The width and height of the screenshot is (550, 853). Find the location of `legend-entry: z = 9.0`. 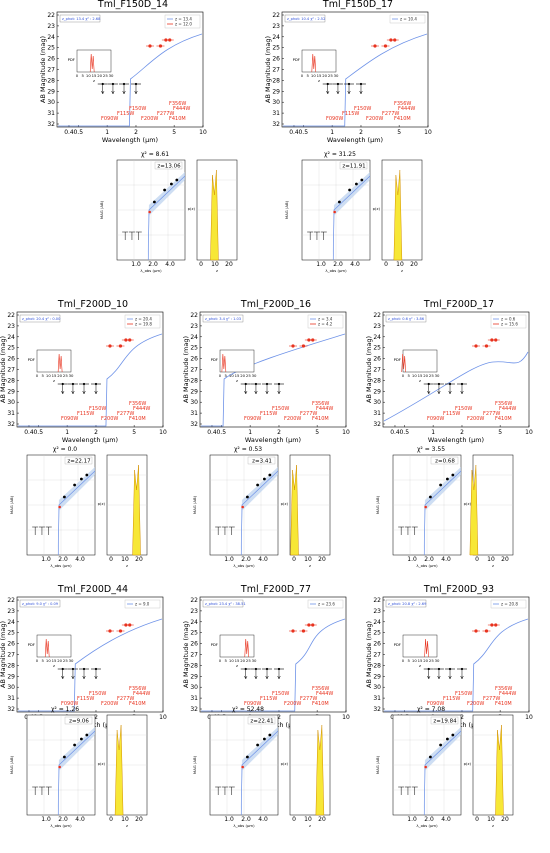

legend-entry: z = 9.0 is located at coordinates (142, 604).